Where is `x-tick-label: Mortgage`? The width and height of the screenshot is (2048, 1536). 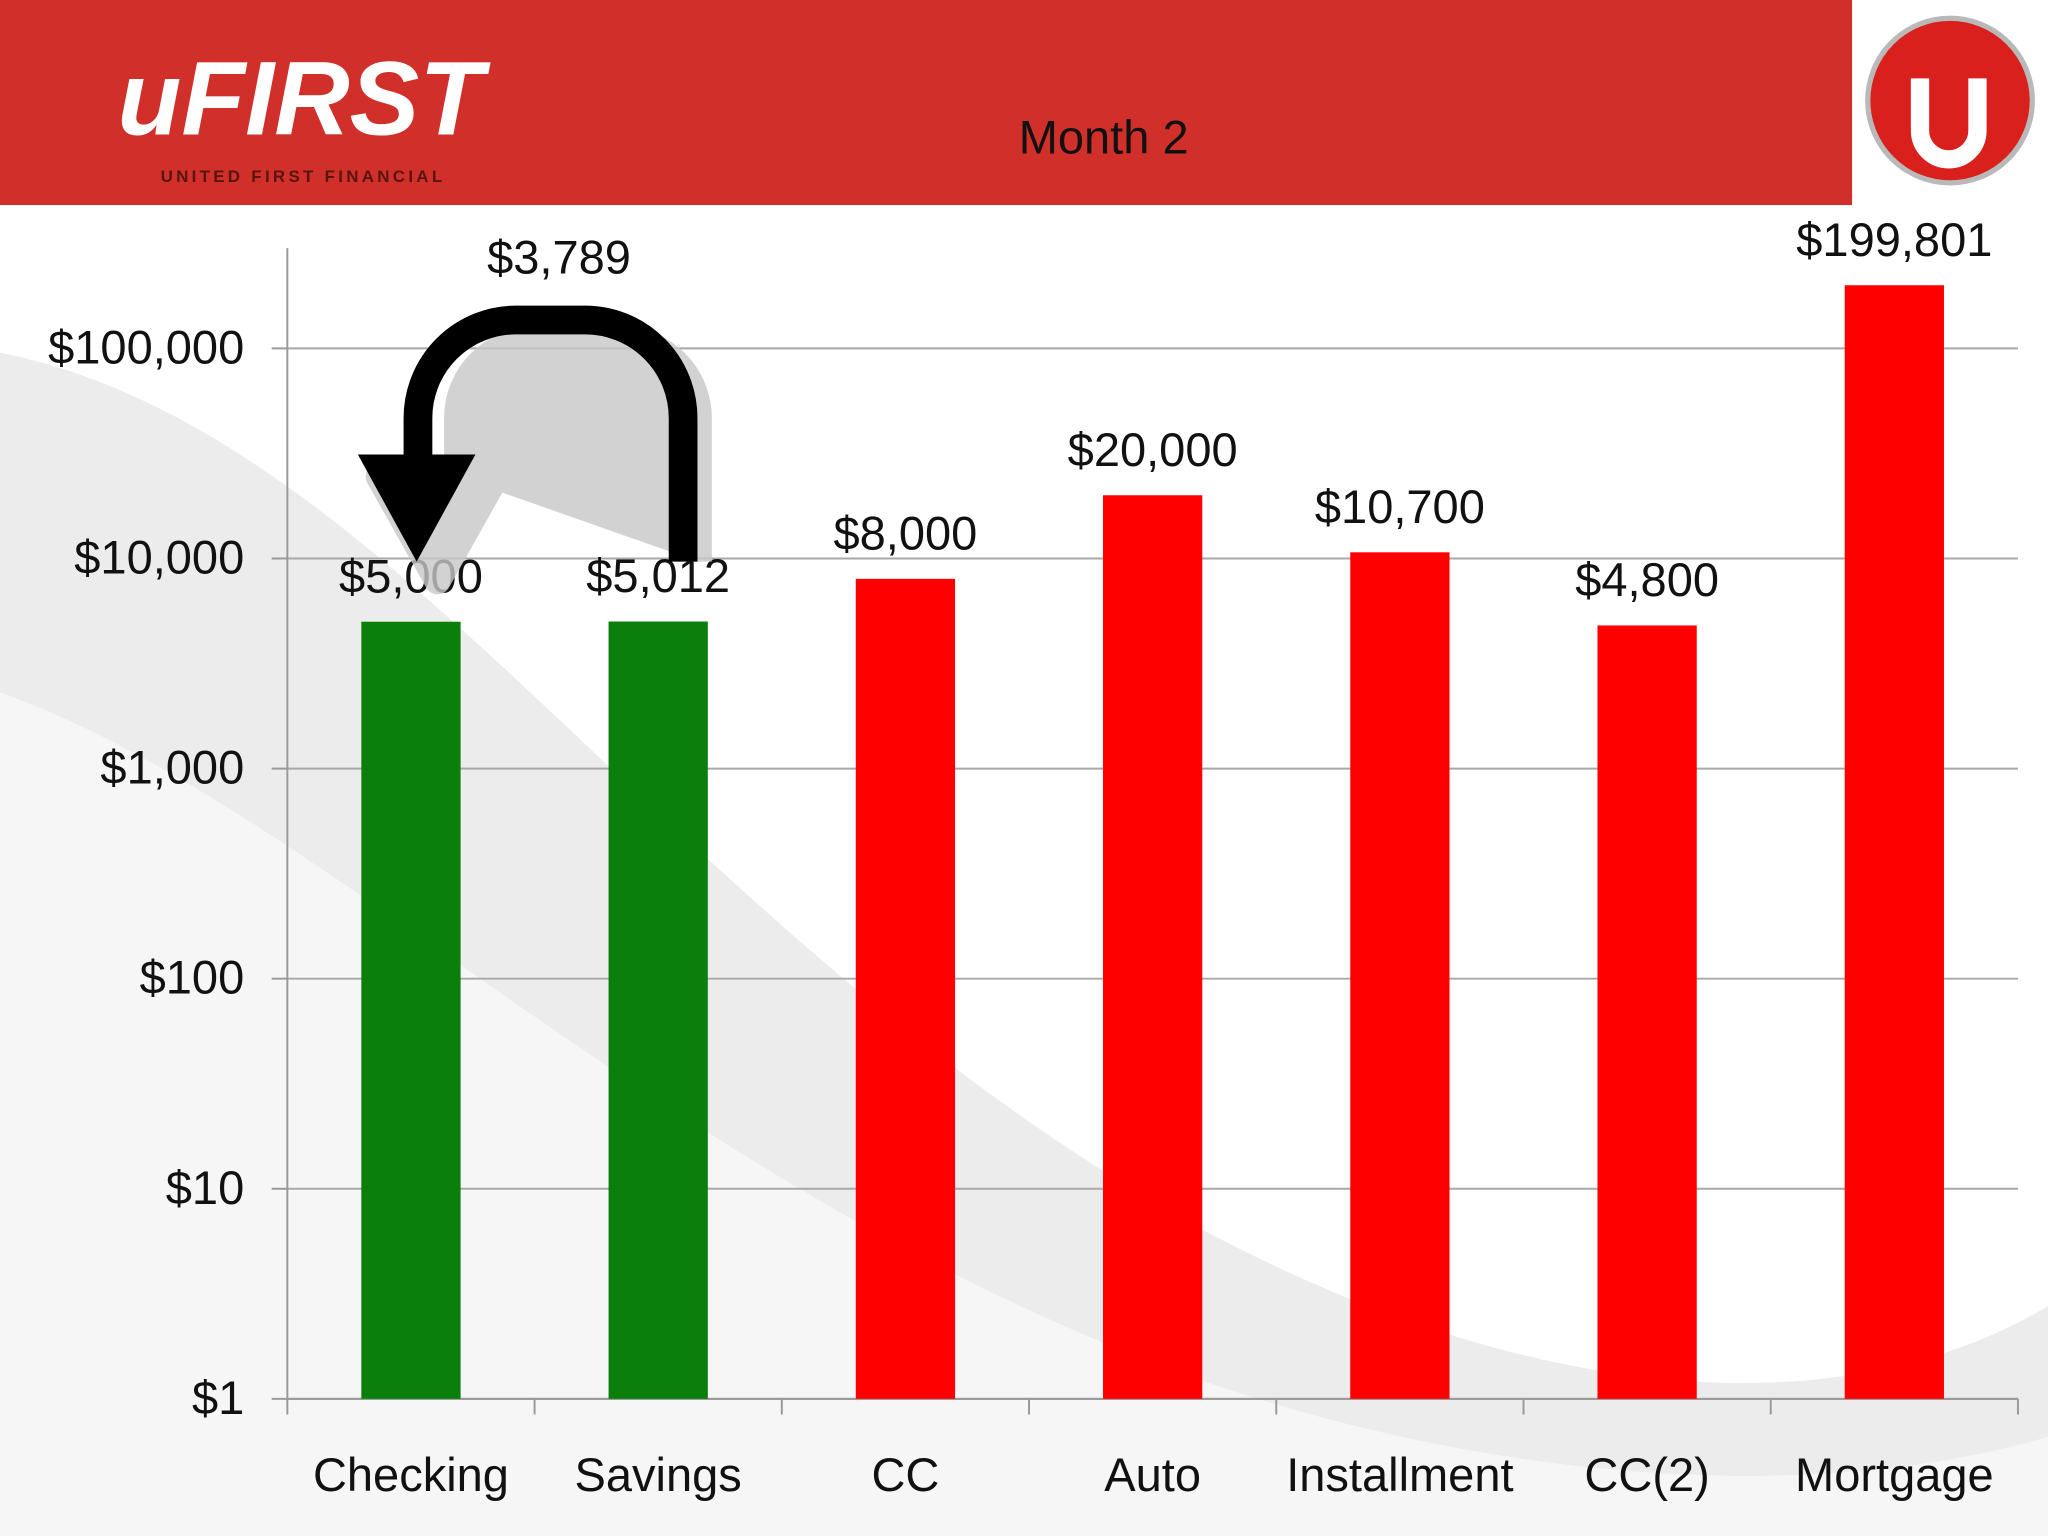
x-tick-label: Mortgage is located at coordinates (1894, 1474).